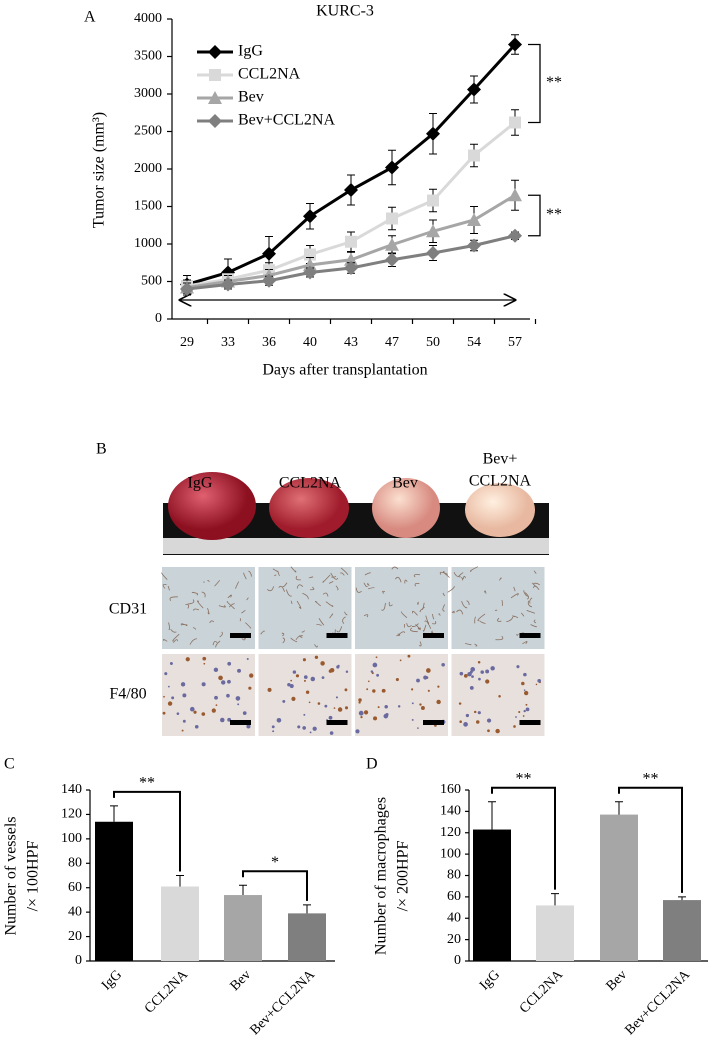 The image size is (709, 1054). What do you see at coordinates (344, 370) in the screenshot?
I see `x-axis-title: Days after transplantation` at bounding box center [344, 370].